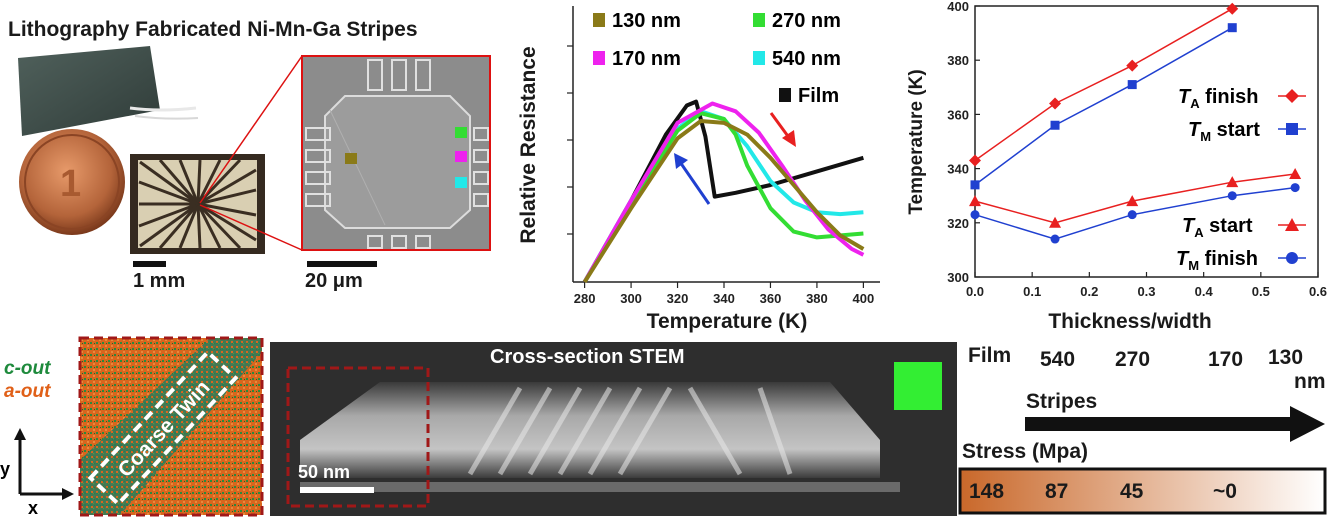 Image resolution: width=1329 pixels, height=519 pixels. I want to click on chart2-xtick-label: 0.4, so click(1204, 291).